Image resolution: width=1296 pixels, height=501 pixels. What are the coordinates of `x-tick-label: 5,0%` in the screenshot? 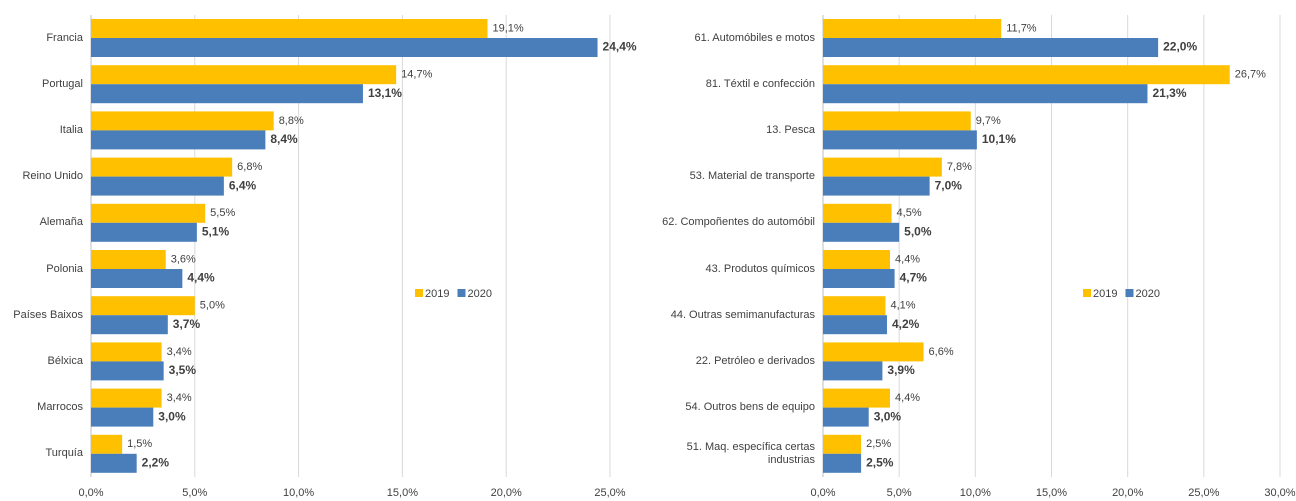 It's located at (194, 493).